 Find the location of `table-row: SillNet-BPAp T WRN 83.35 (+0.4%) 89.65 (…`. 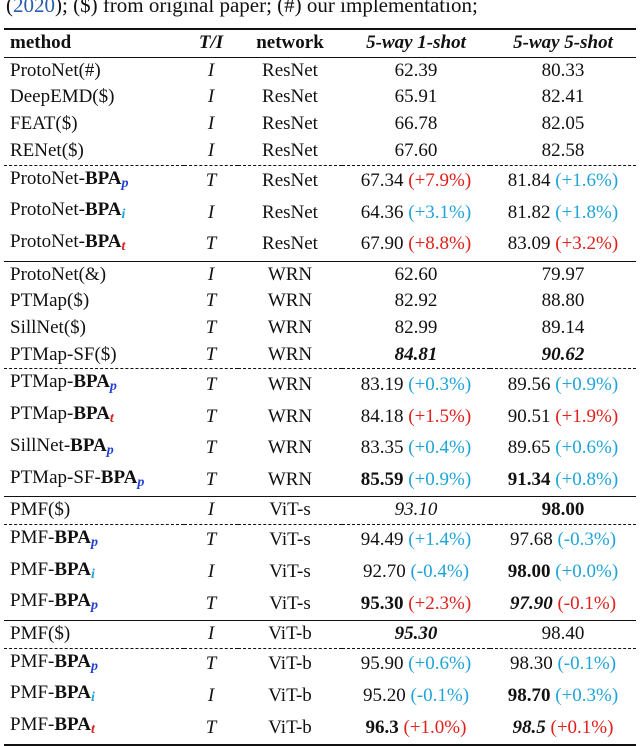

table-row: SillNet-BPAp T WRN 83.35 (+0.4%) 89.65 (… is located at coordinates (320, 449).